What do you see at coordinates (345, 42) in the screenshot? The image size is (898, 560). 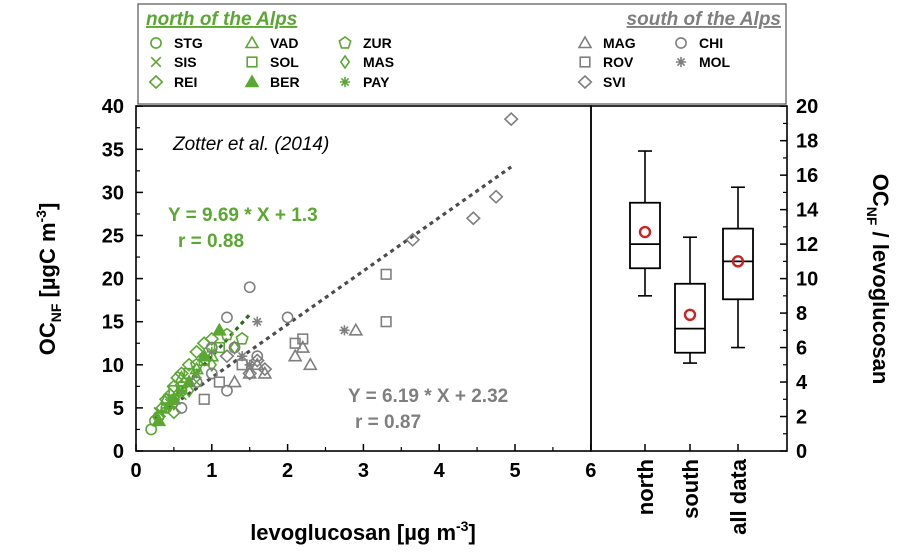 I see `legend-marker-zur` at bounding box center [345, 42].